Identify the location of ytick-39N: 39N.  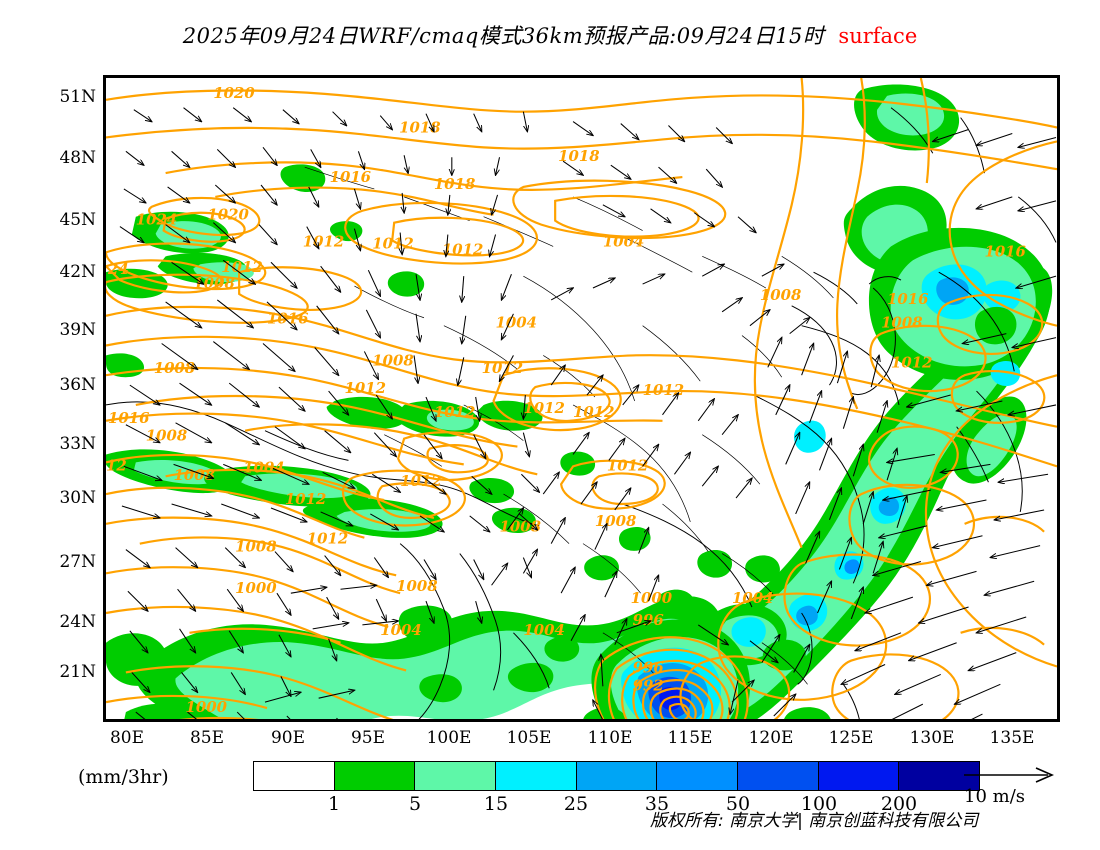
(77, 330).